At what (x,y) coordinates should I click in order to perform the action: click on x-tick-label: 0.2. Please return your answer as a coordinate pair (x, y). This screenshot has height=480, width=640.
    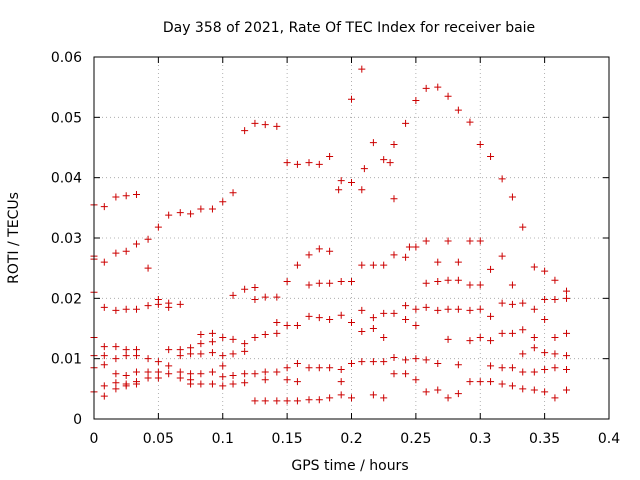
    Looking at the image, I should click on (351, 439).